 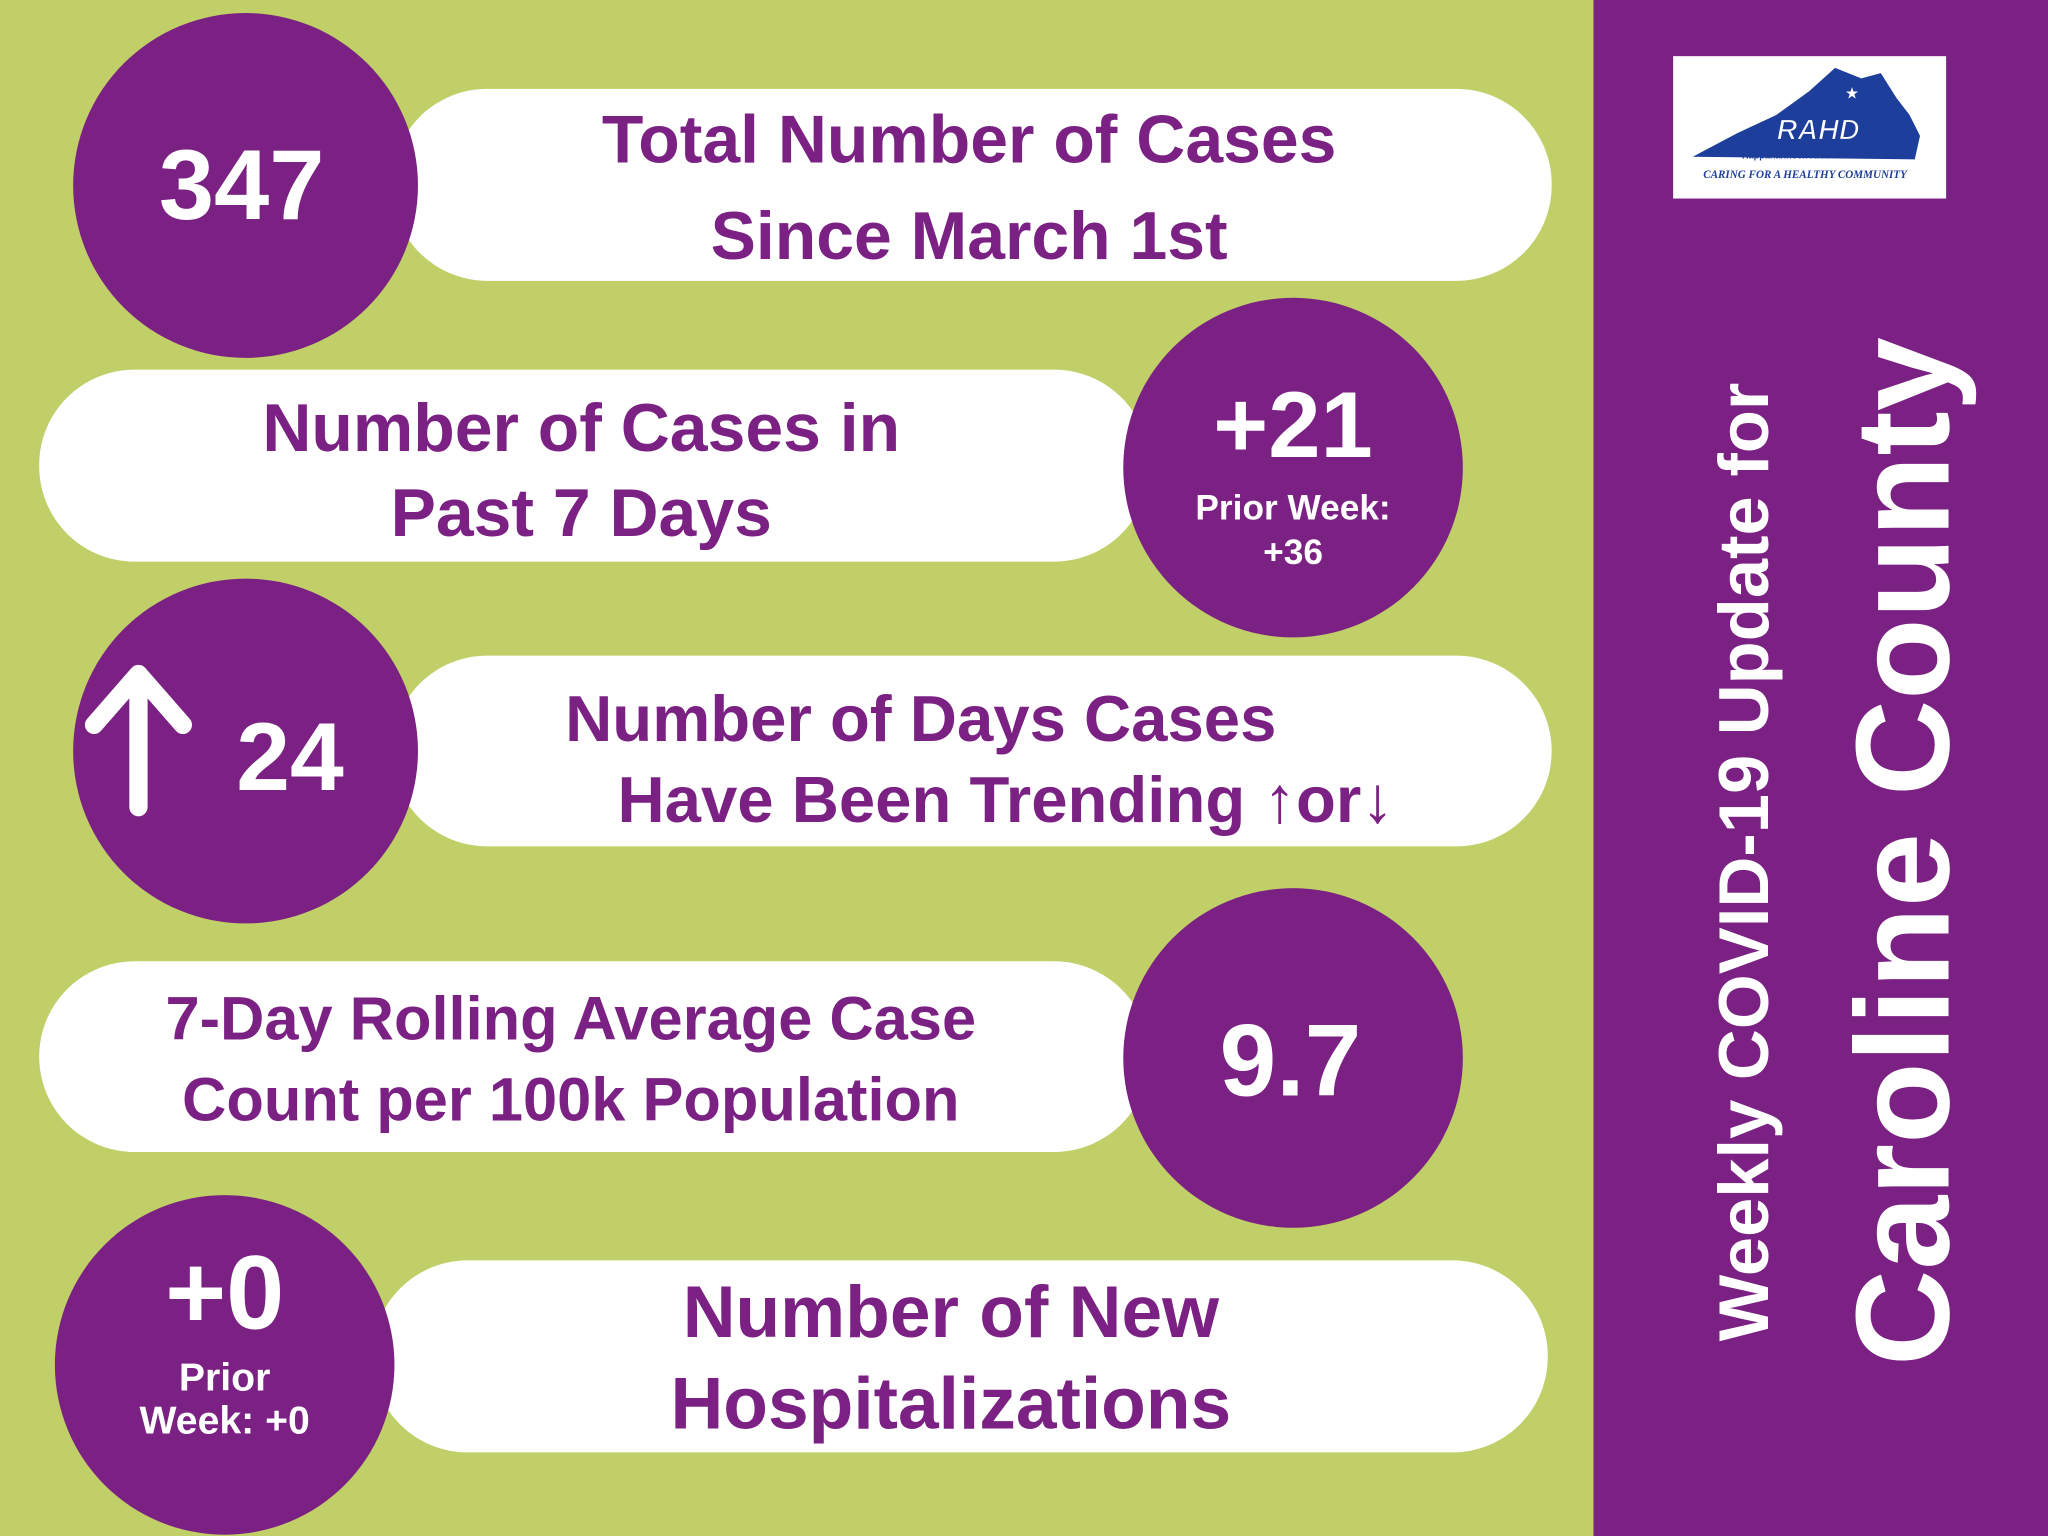 What do you see at coordinates (951, 1312) in the screenshot?
I see `stat-label: Number of New` at bounding box center [951, 1312].